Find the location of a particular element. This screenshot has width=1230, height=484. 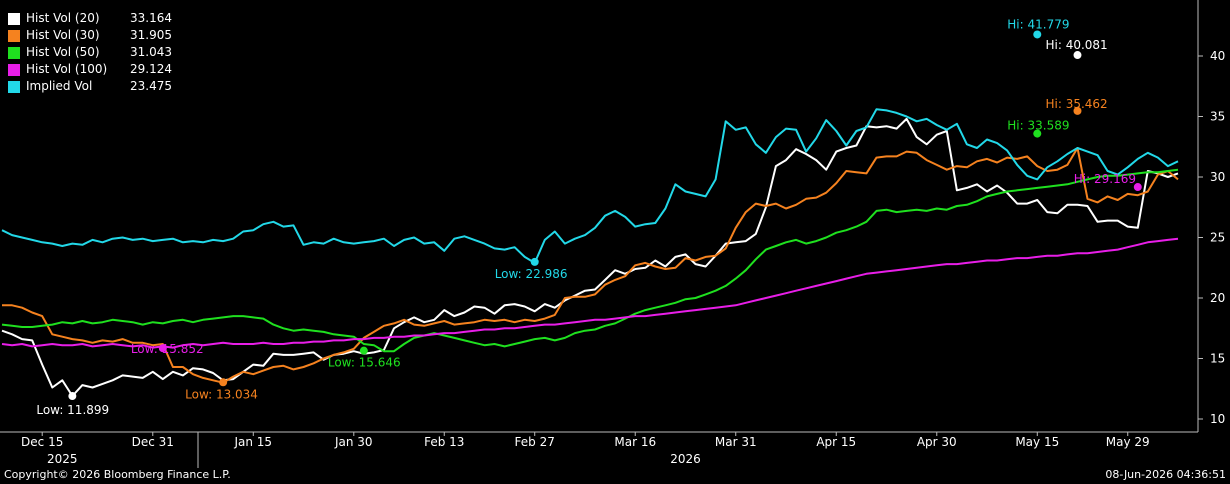

legend-value: 23.475 is located at coordinates (151, 86).